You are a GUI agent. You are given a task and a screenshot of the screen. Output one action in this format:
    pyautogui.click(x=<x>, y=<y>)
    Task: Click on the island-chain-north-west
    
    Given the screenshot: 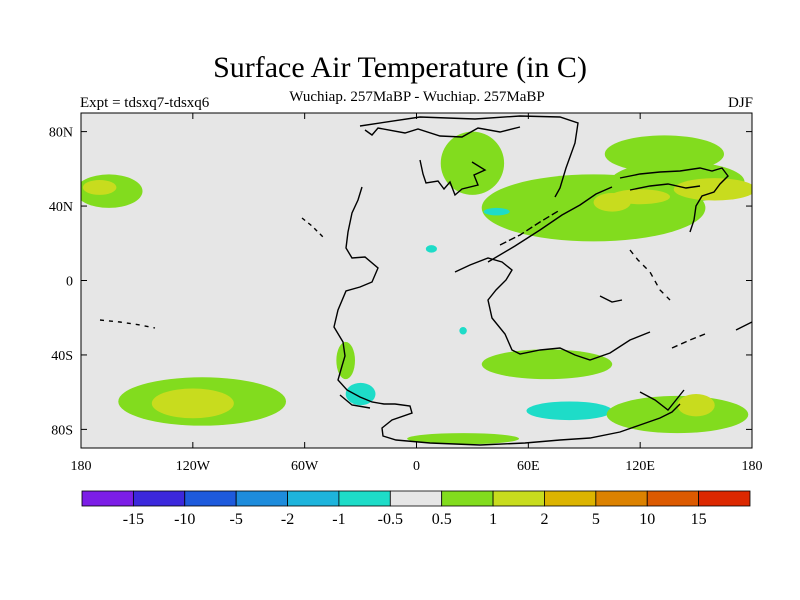 What is the action you would take?
    pyautogui.click(x=313, y=228)
    